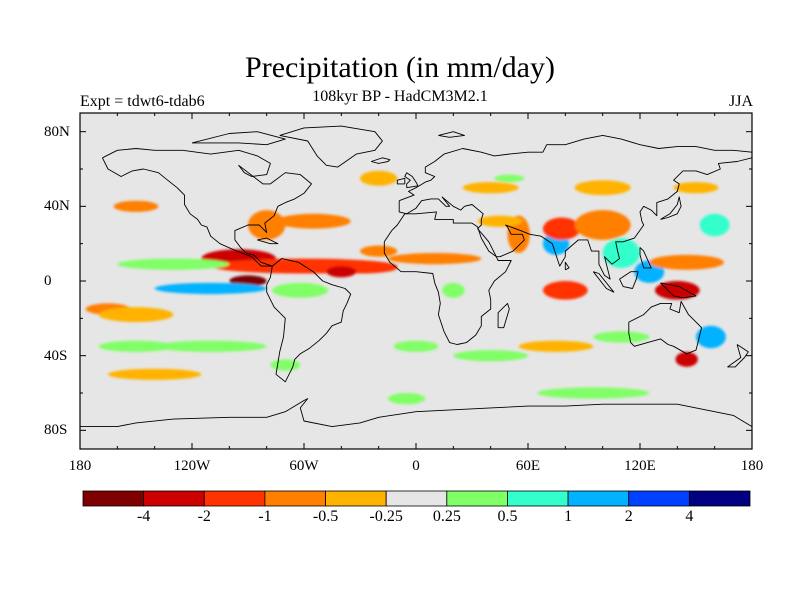  Describe the element at coordinates (400, 96) in the screenshot. I see `plot-subtitle: 108kyr BP - HadCM3M2.1` at that location.